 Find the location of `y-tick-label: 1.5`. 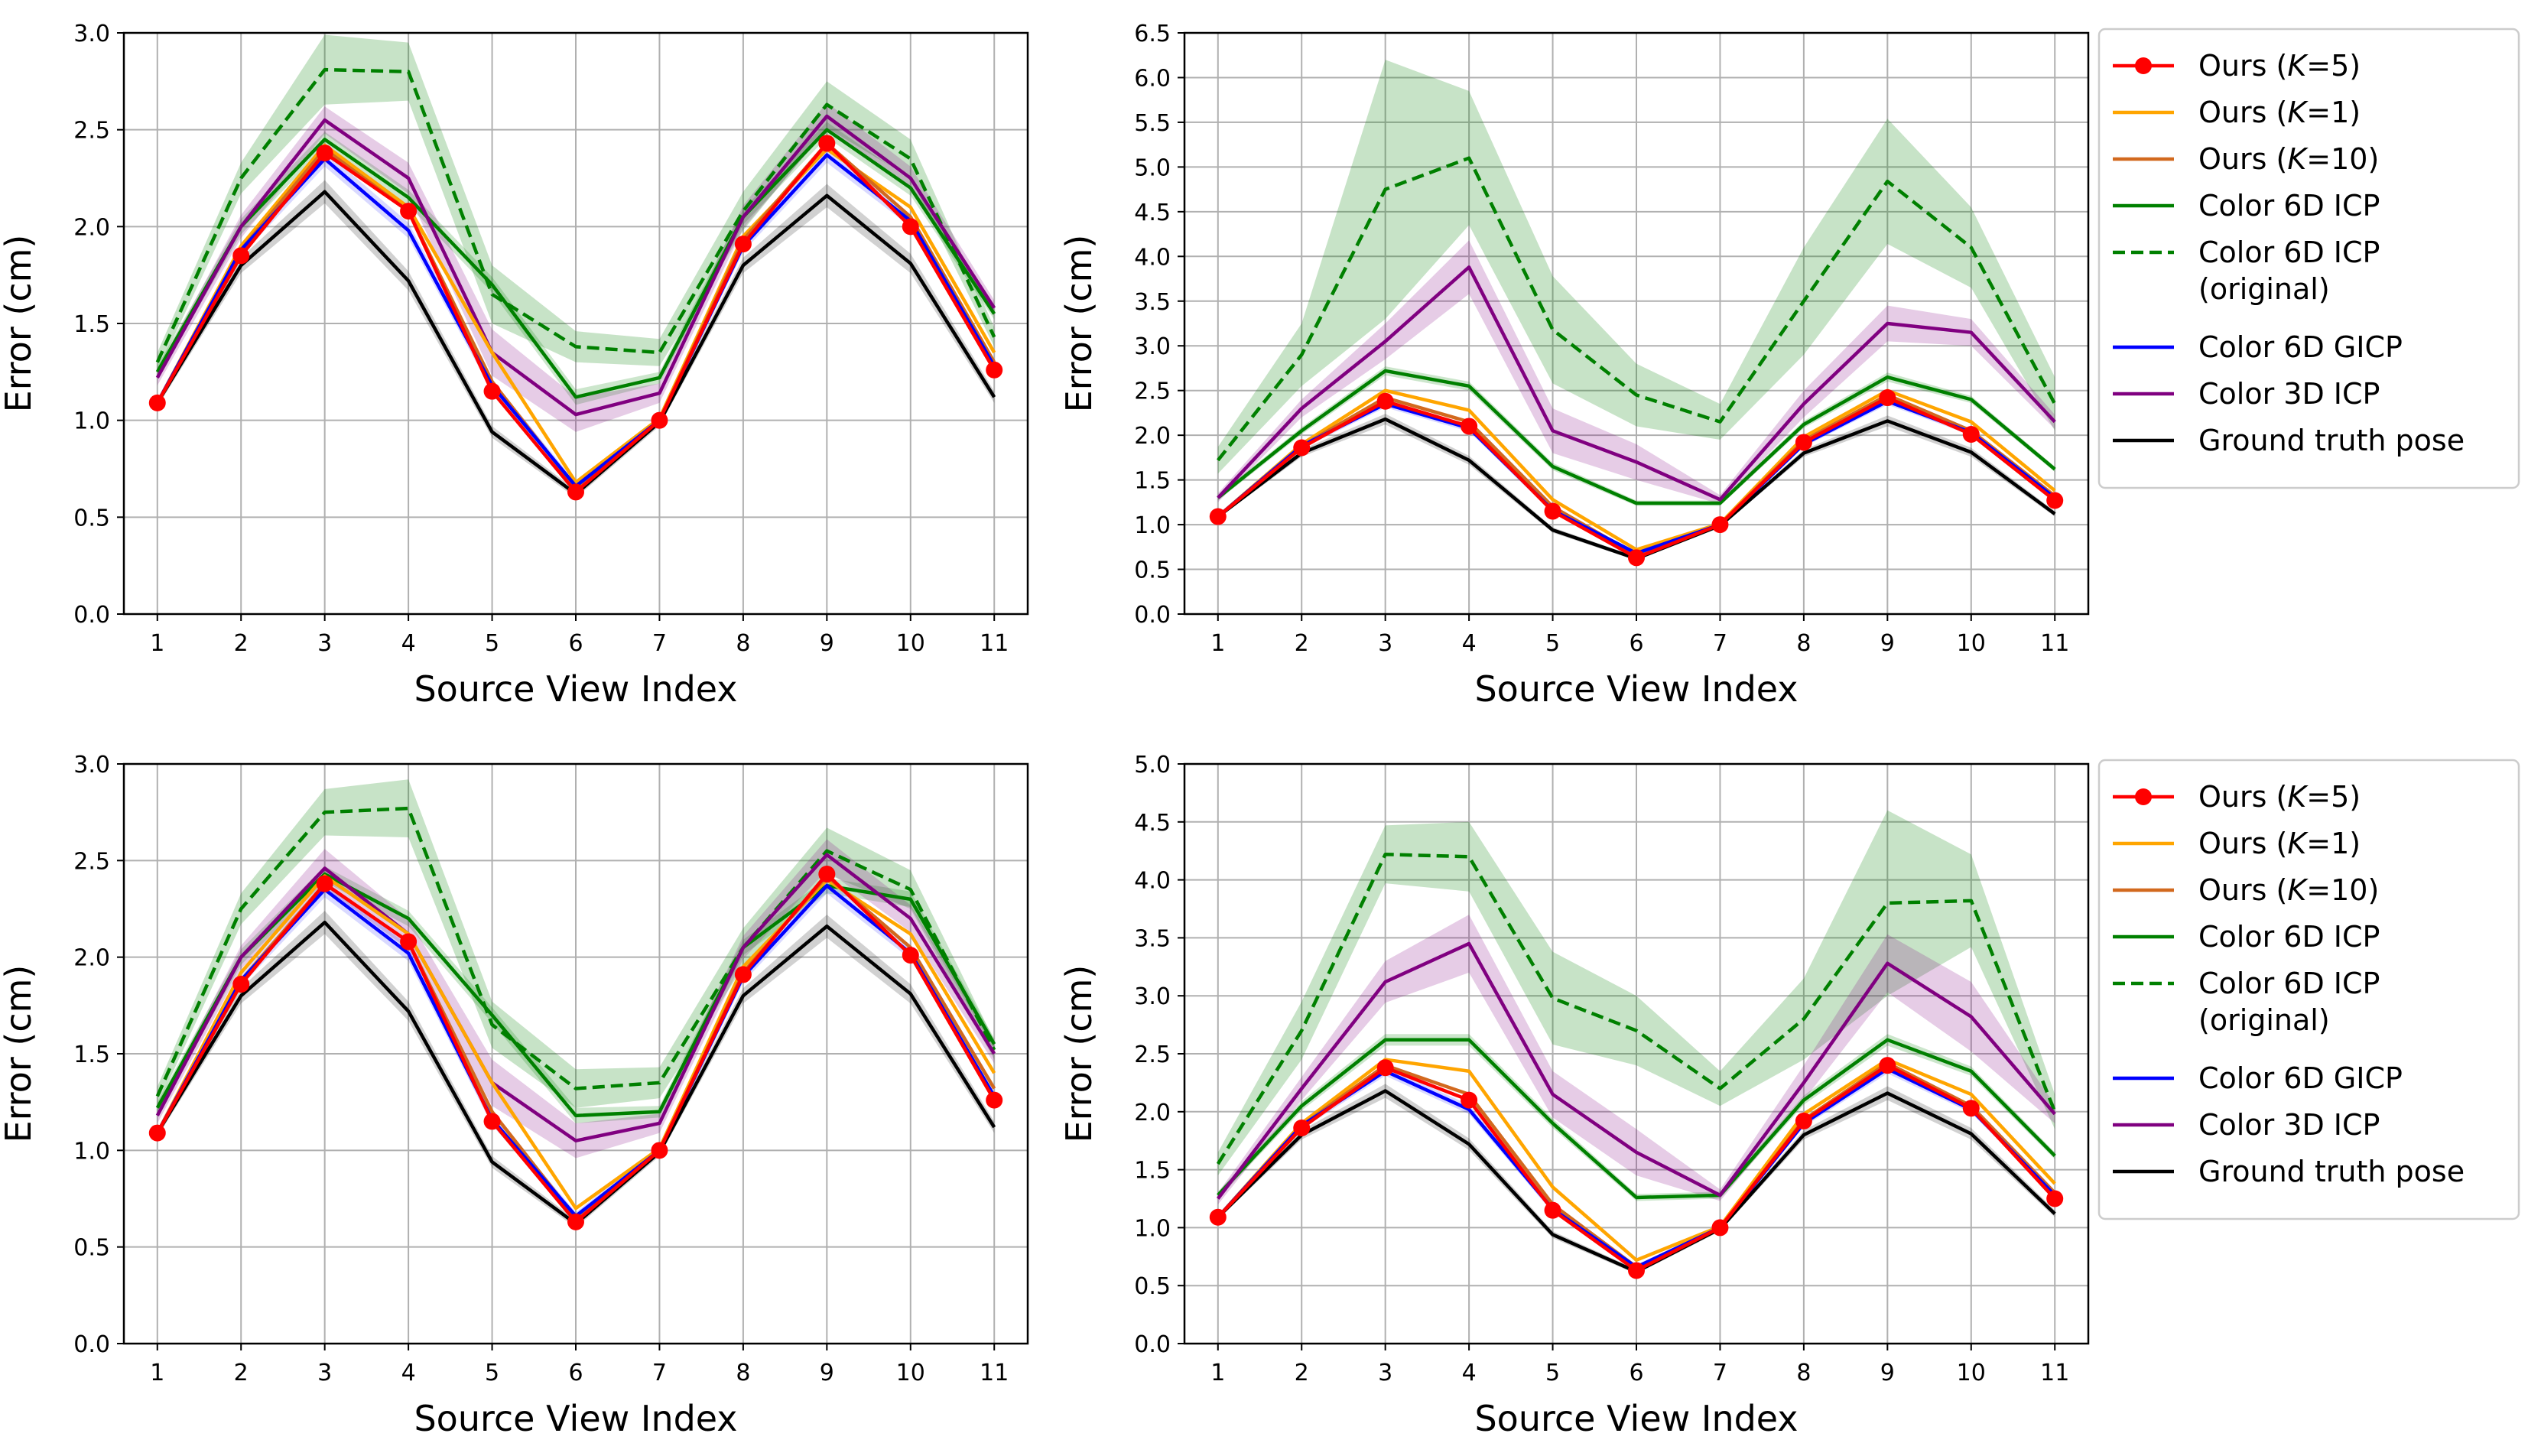

y-tick-label: 1.5 is located at coordinates (91, 324).